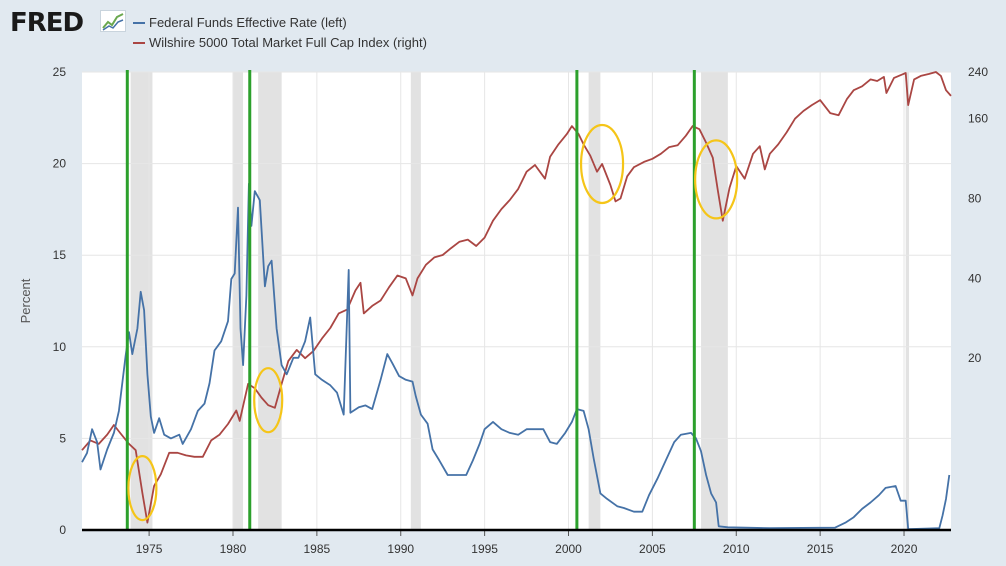 The height and width of the screenshot is (566, 1006). What do you see at coordinates (484, 549) in the screenshot?
I see `x-tick-label: 1995` at bounding box center [484, 549].